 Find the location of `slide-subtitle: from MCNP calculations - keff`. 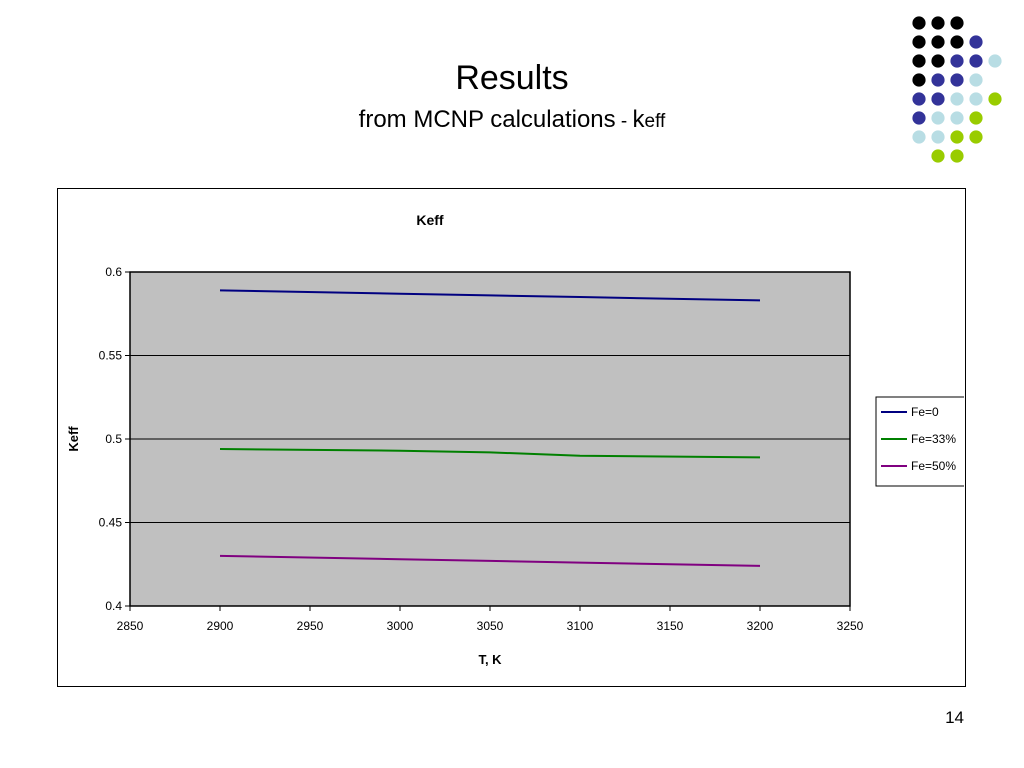

slide-subtitle: from MCNP calculations - keff is located at coordinates (512, 121).